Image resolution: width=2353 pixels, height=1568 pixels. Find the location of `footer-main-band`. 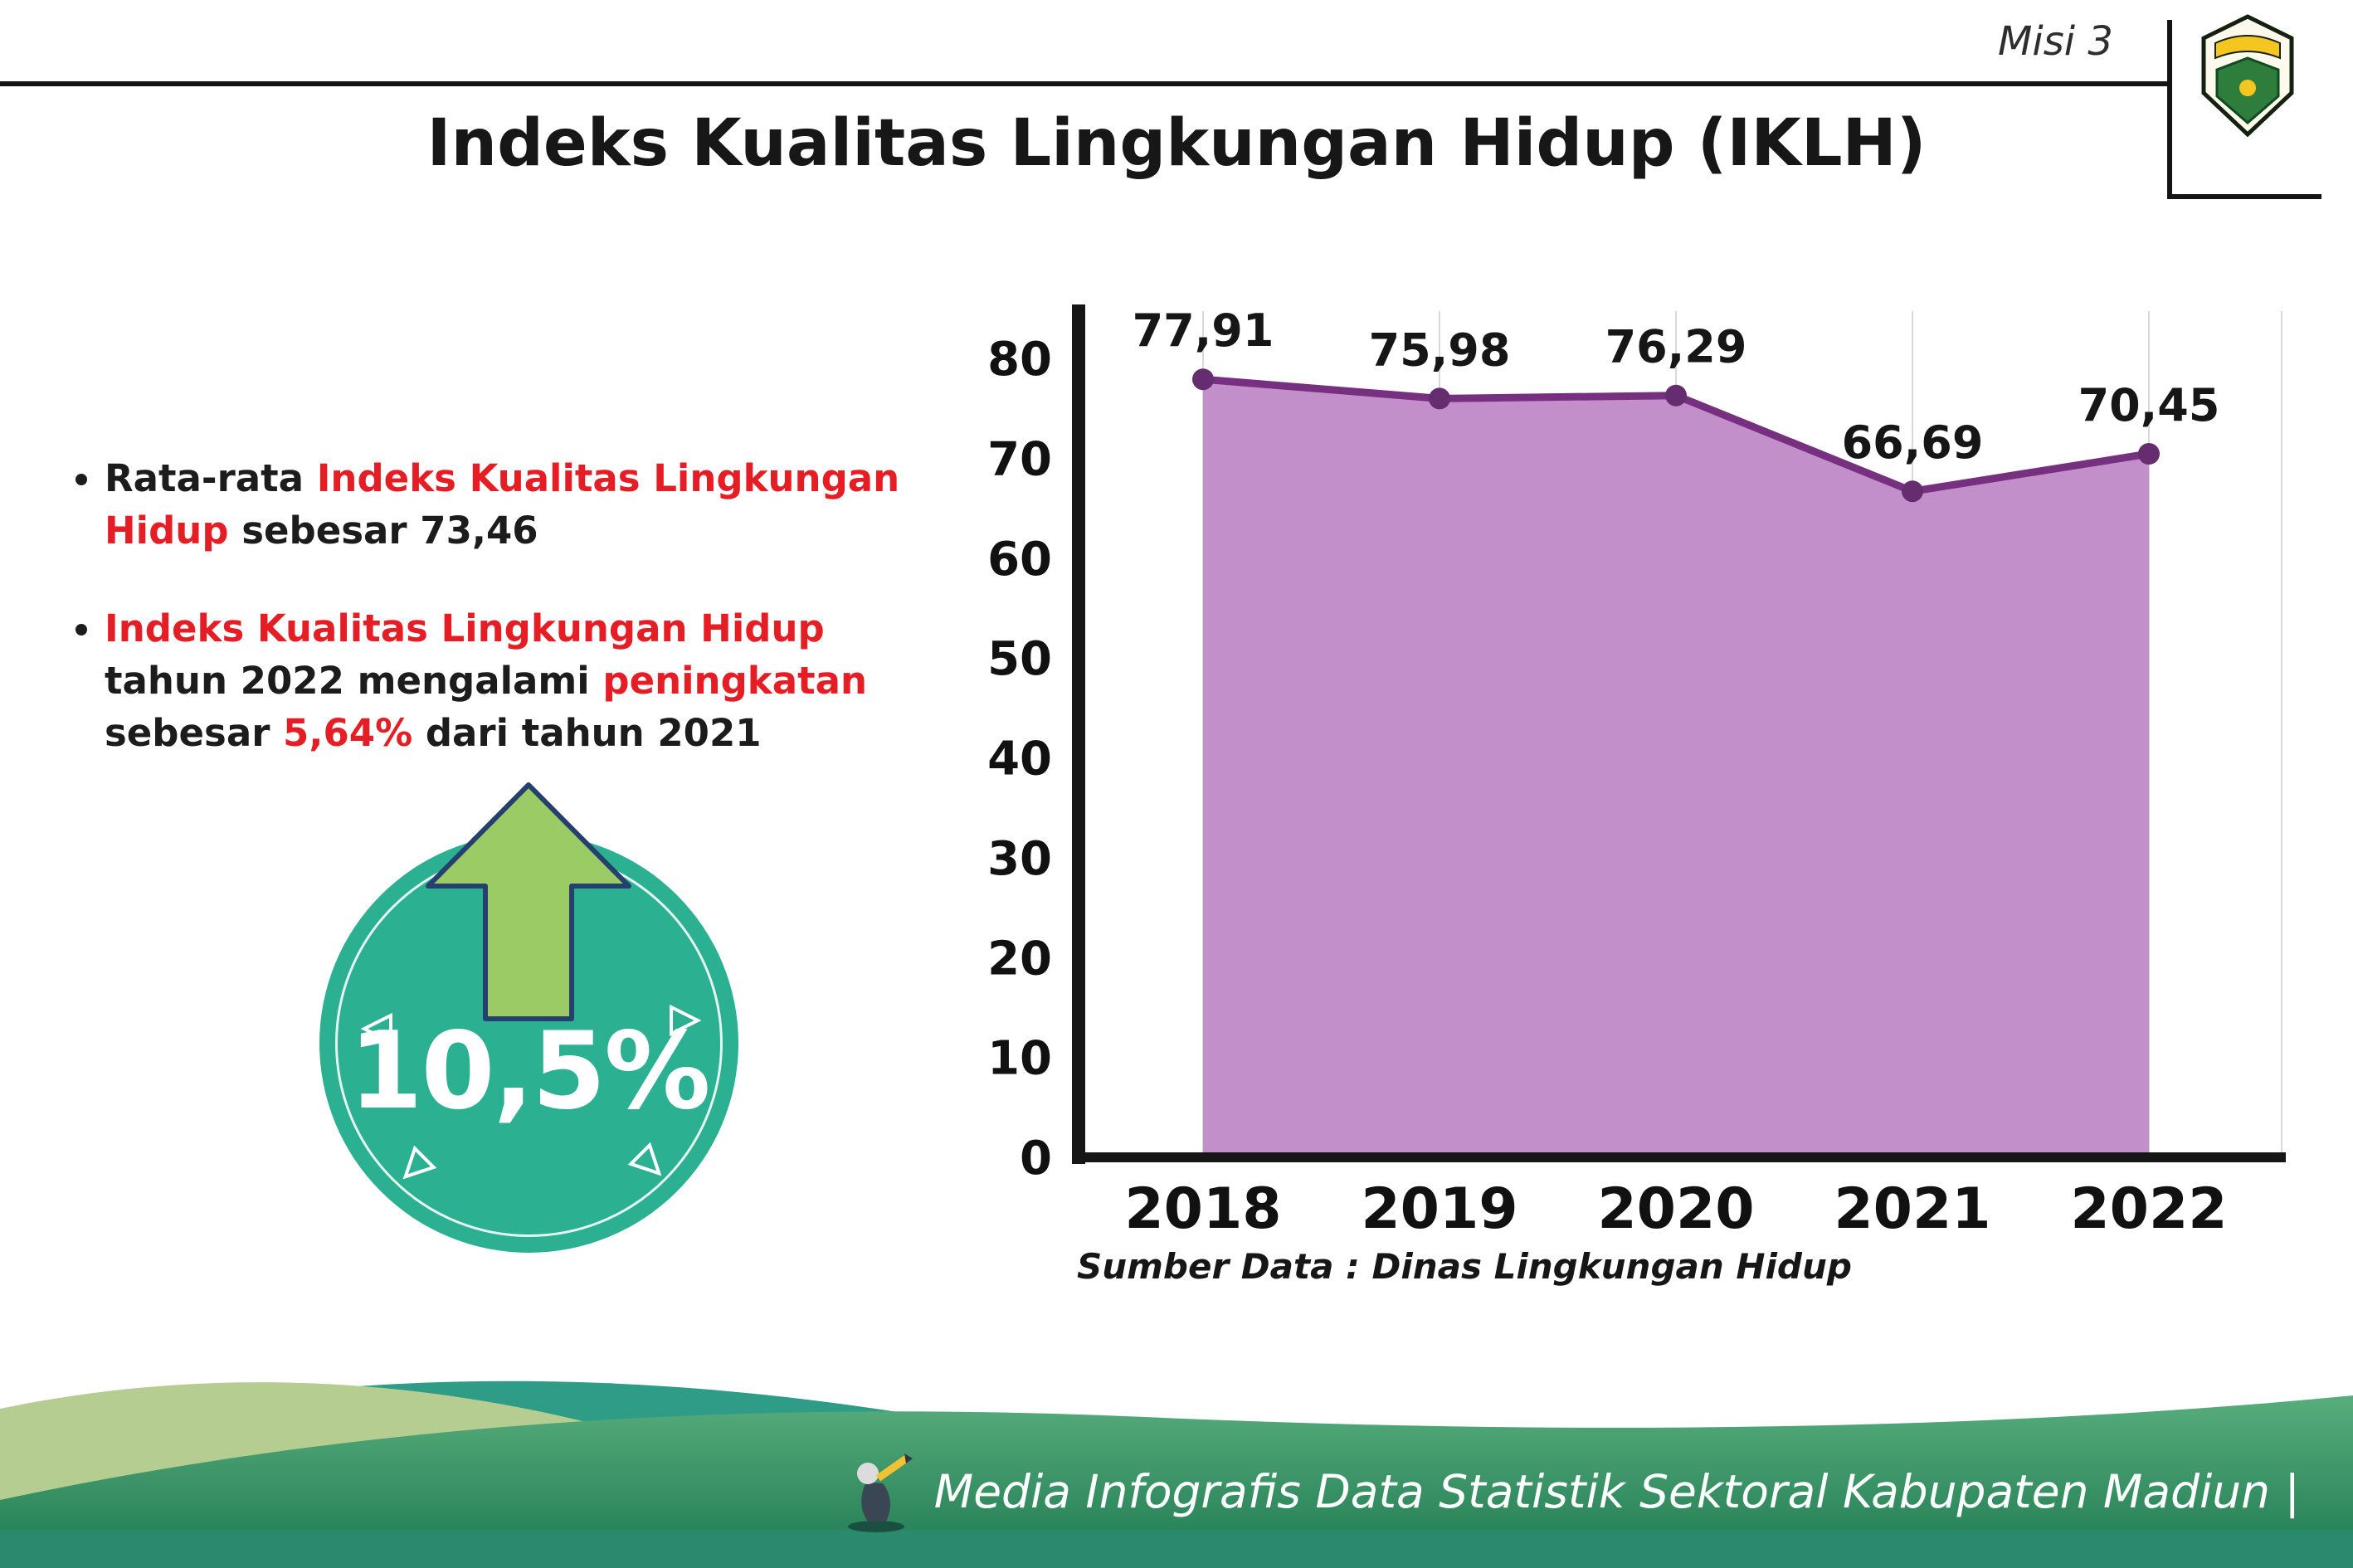

footer-main-band is located at coordinates (1176, 1481).